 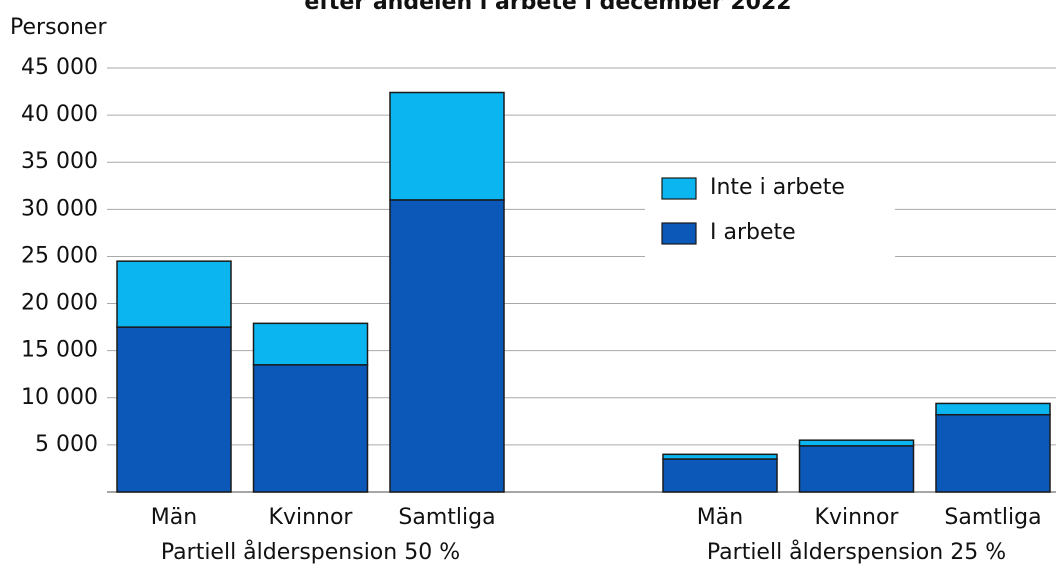 I want to click on group-label: Partiell ålderspension 50 %, so click(x=310, y=552).